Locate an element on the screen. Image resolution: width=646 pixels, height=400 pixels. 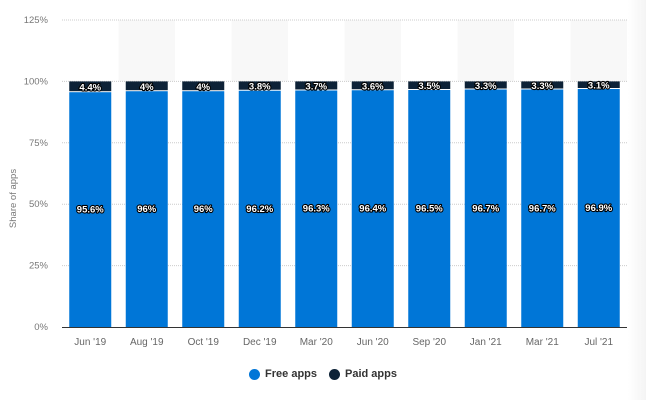
y-axis-label: Share of apps is located at coordinates (13, 198).